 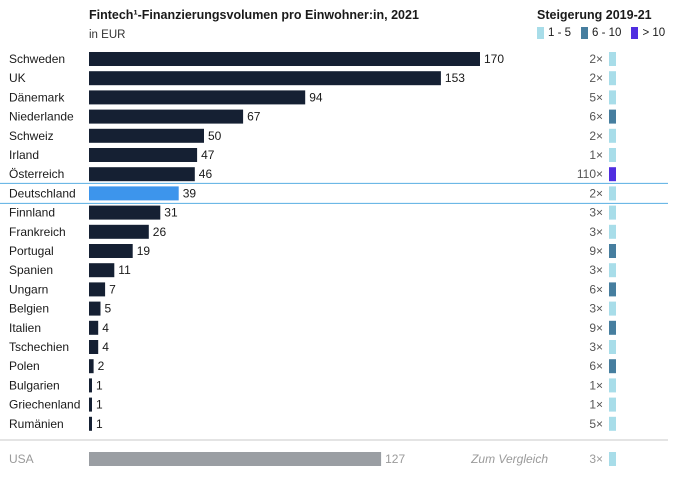 I want to click on legend-swatch-mid, so click(x=585, y=33).